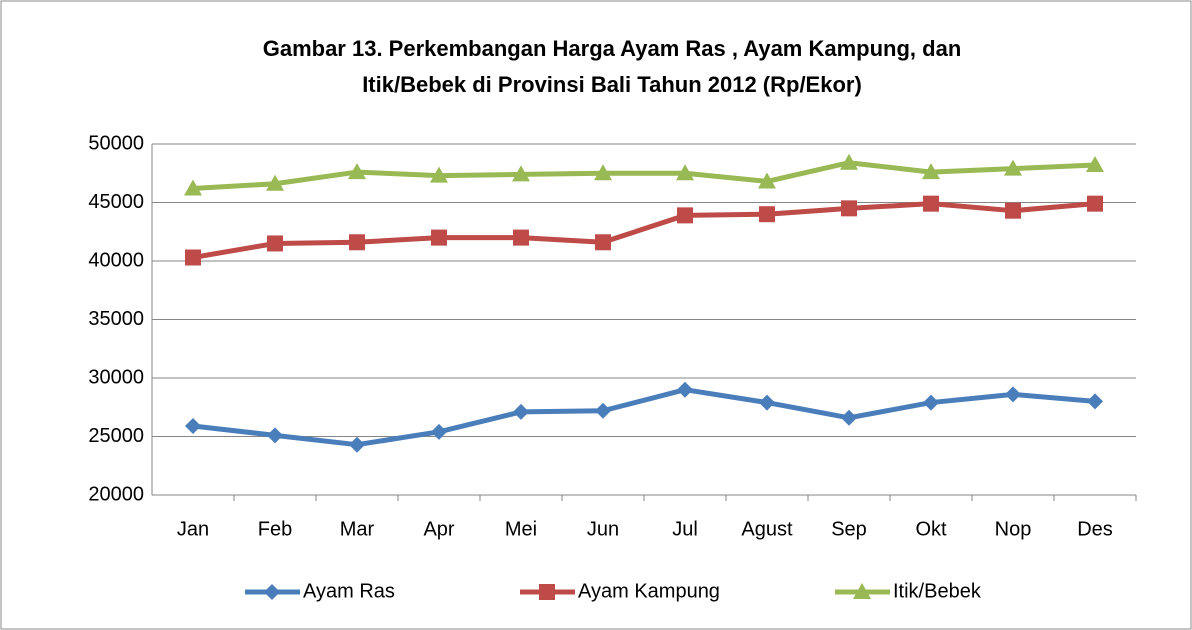 The width and height of the screenshot is (1192, 630). Describe the element at coordinates (931, 529) in the screenshot. I see `x-tick-label: Okt` at that location.